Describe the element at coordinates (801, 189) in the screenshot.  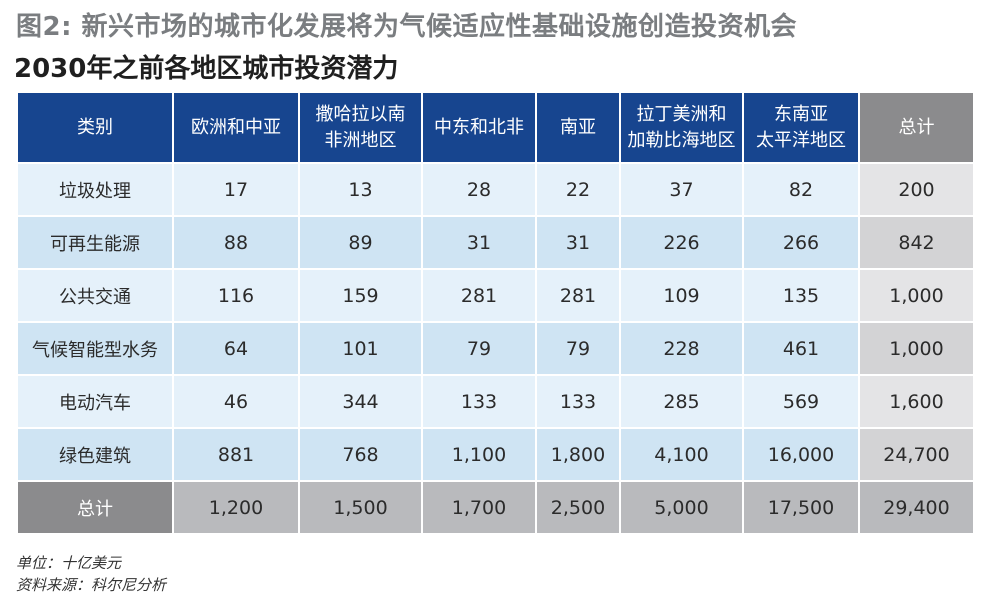
I see `cell-east-asia-pacific: 82` at that location.